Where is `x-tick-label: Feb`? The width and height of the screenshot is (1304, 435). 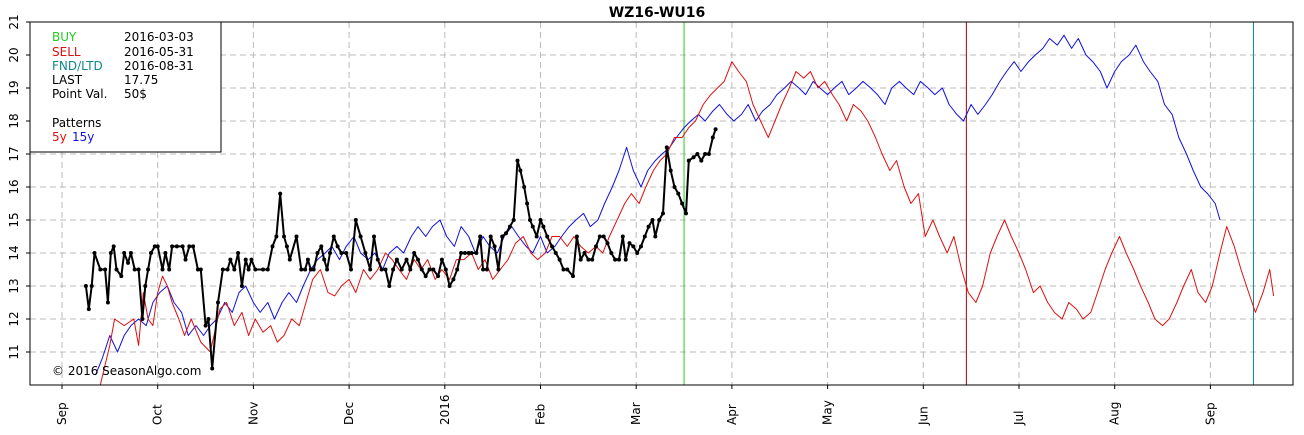 x-tick-label: Feb is located at coordinates (541, 414).